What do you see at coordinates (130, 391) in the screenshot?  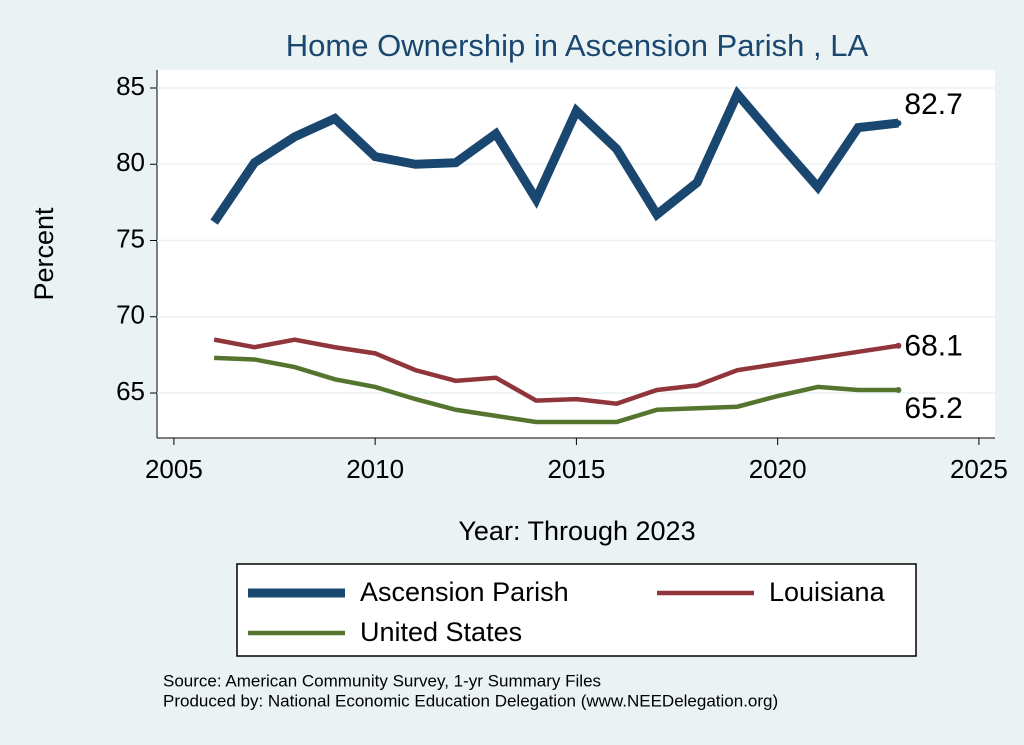 I see `y-tick-label: 65` at bounding box center [130, 391].